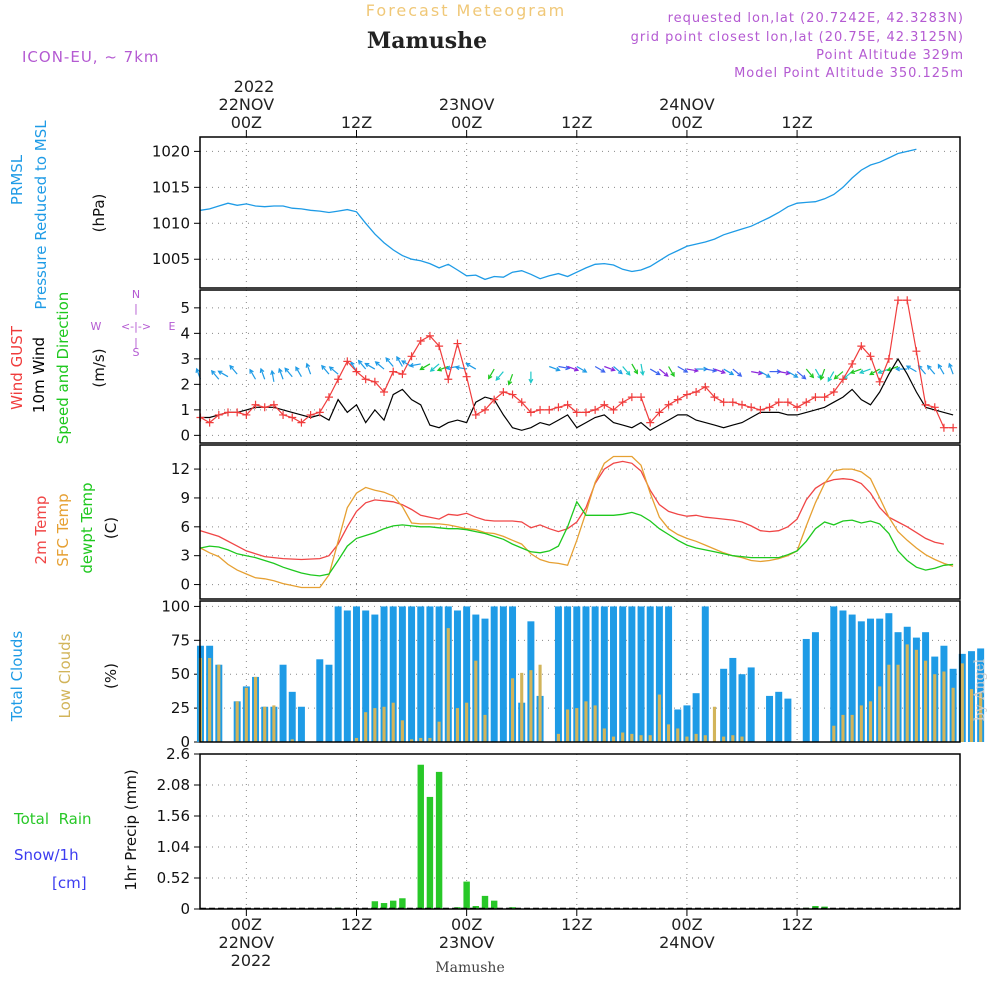  Describe the element at coordinates (173, 878) in the screenshot. I see `y-tick-label: 0.52` at that location.